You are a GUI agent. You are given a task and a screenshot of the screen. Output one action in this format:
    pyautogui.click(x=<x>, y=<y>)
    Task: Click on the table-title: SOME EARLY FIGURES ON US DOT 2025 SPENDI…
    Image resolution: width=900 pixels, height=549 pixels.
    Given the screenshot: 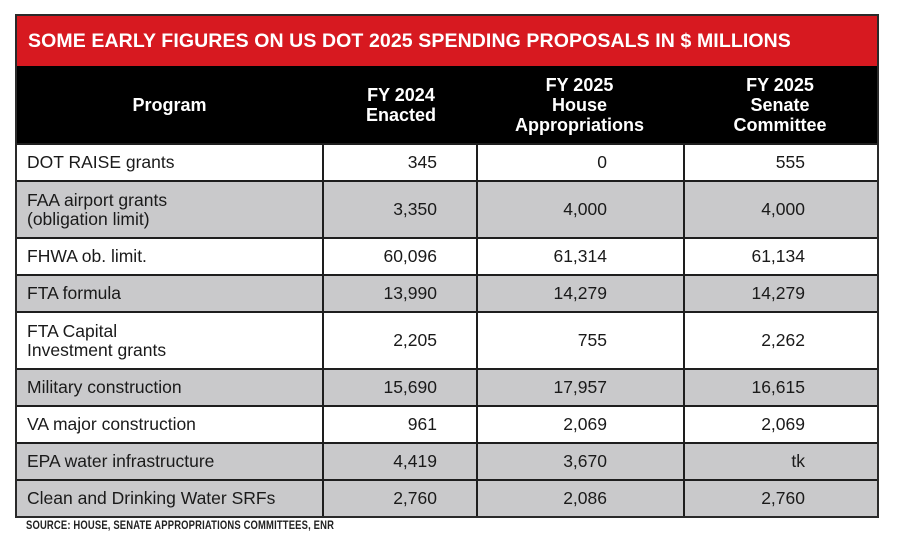 What is the action you would take?
    pyautogui.click(x=447, y=41)
    